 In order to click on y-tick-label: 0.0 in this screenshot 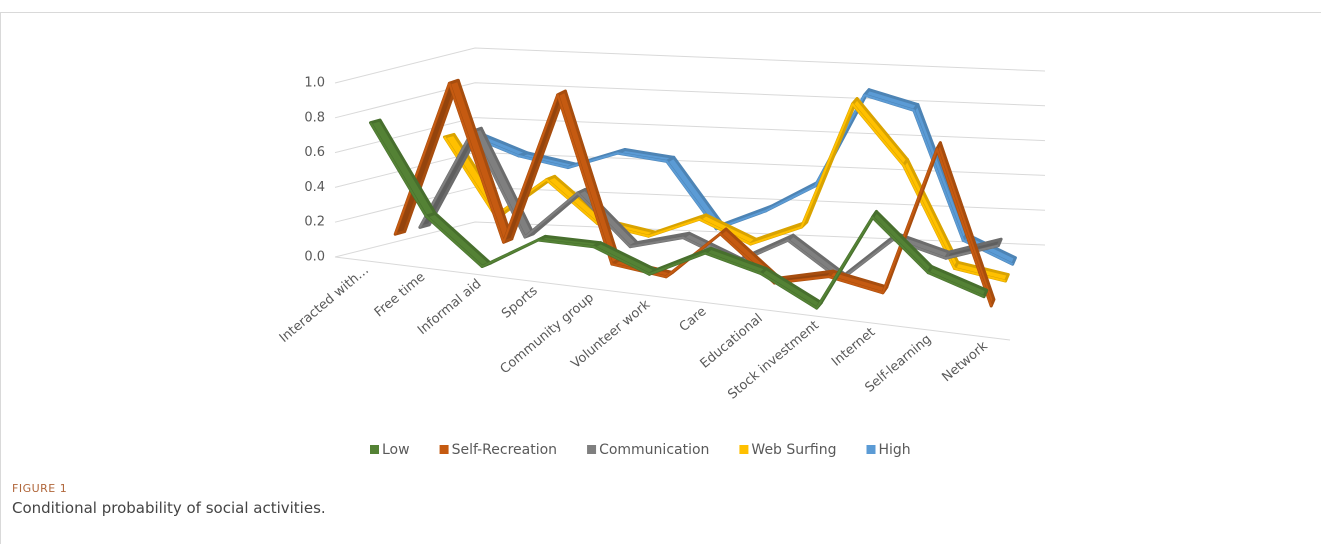, I will do `click(314, 257)`.